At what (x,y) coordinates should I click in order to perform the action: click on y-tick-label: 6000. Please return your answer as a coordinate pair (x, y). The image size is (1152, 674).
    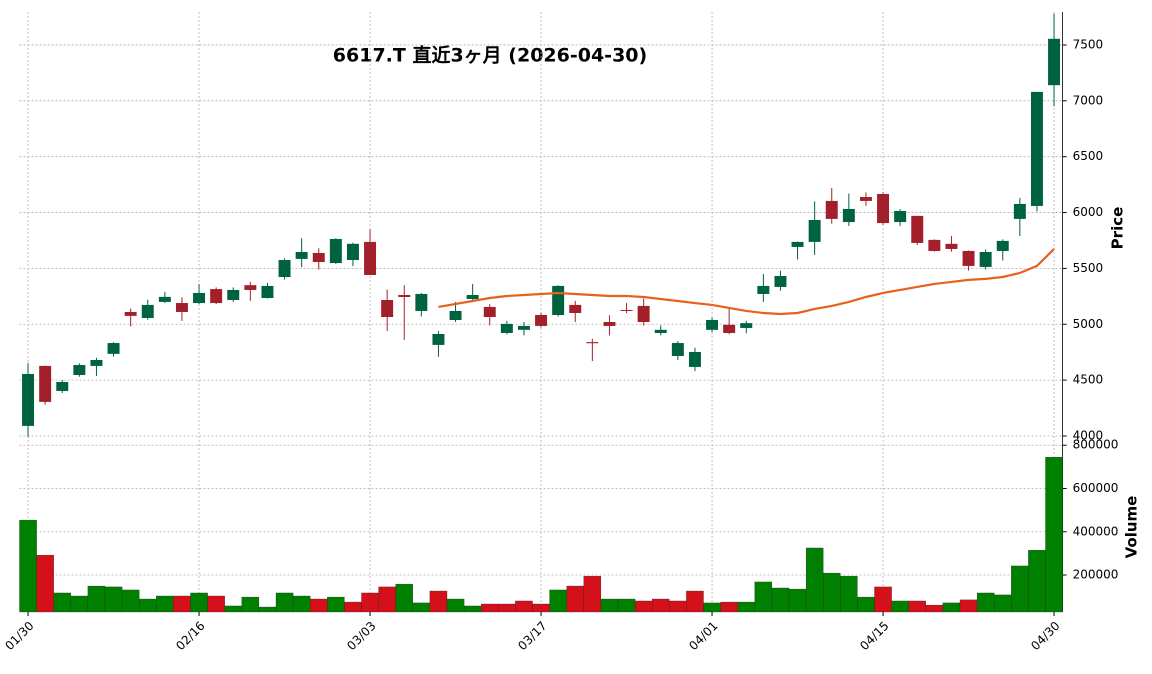
    Looking at the image, I should click on (1088, 212).